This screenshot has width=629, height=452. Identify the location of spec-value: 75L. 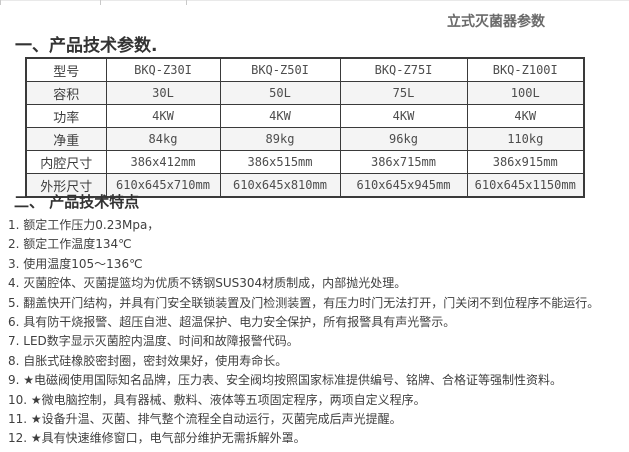
(403, 93).